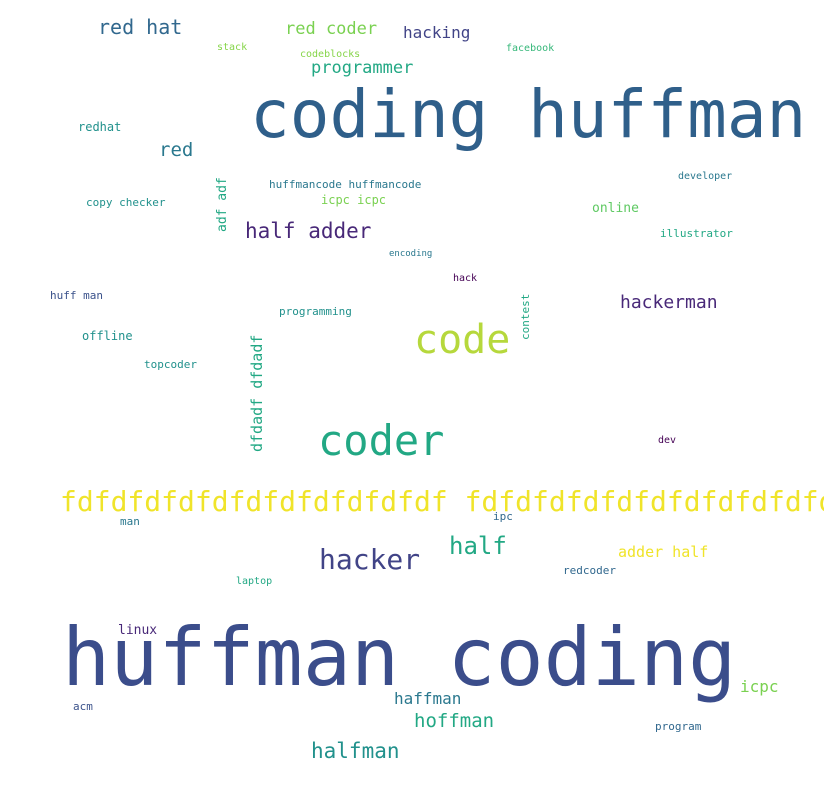  What do you see at coordinates (345, 184) in the screenshot?
I see `word-huffmancode: huffmancode huffmancode` at bounding box center [345, 184].